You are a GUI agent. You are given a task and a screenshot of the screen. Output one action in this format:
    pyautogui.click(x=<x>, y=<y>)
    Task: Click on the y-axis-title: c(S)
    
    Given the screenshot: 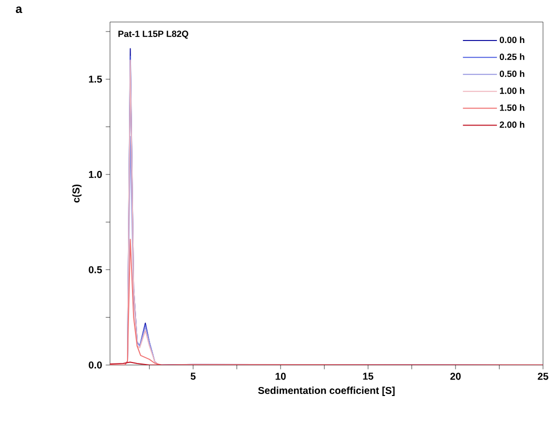 What is the action you would take?
    pyautogui.click(x=77, y=193)
    